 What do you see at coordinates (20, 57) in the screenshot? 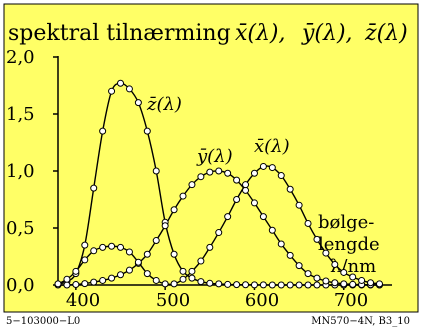
I see `y-tick-label: 2,0` at bounding box center [20, 57].